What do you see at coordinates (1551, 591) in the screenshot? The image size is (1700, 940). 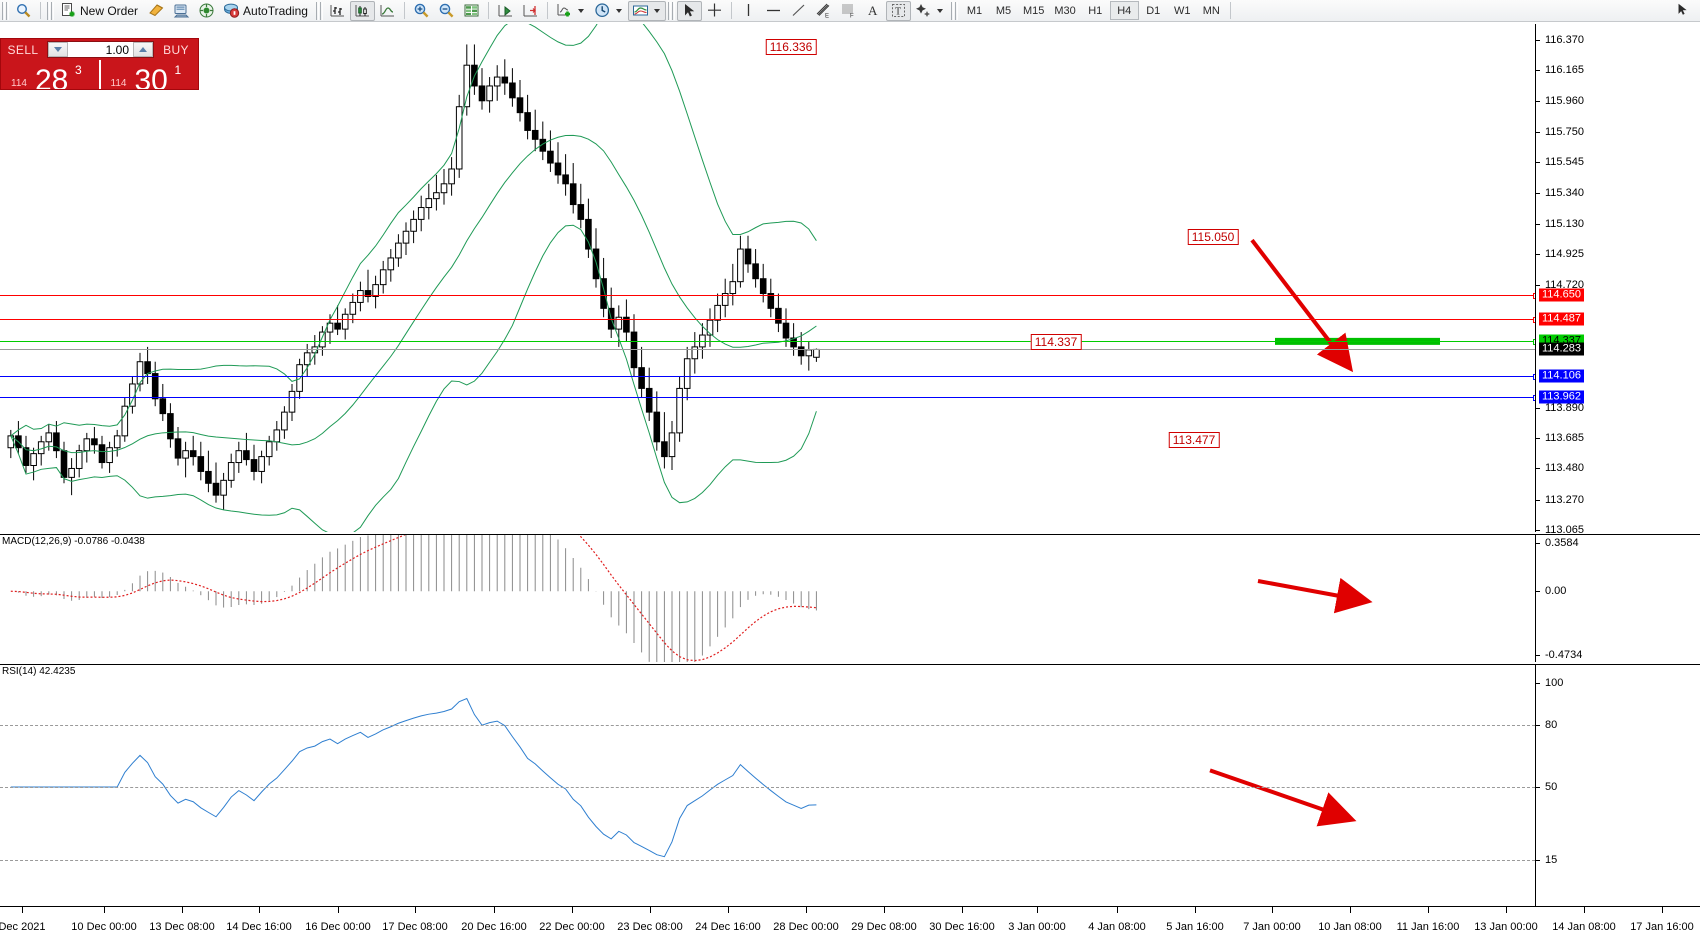 I see `macd-tick: 0.00` at bounding box center [1551, 591].